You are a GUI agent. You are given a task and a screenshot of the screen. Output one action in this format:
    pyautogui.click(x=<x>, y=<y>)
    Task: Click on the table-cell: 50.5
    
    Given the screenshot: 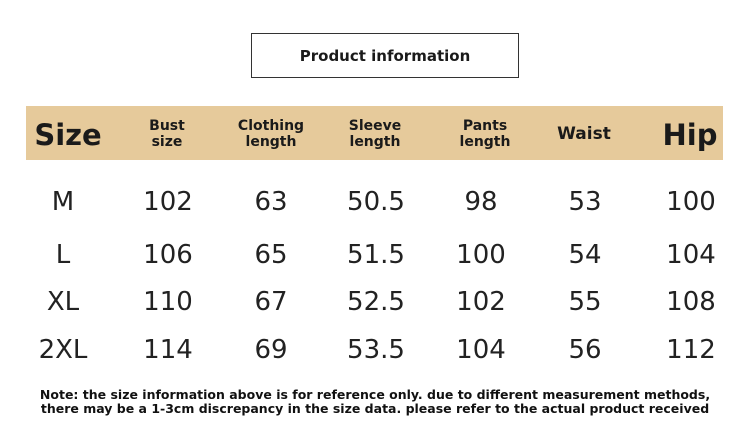 What is the action you would take?
    pyautogui.click(x=376, y=202)
    